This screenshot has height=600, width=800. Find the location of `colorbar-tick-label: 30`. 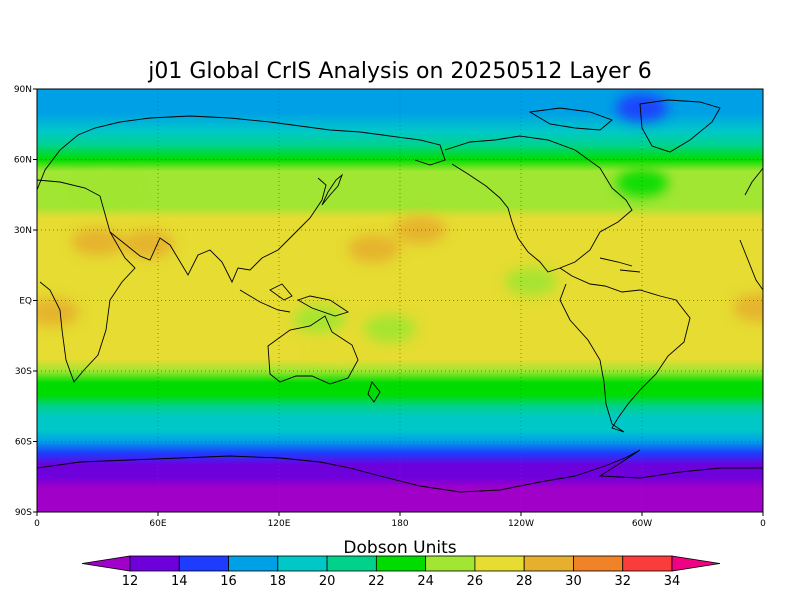

colorbar-tick-label: 30 is located at coordinates (573, 581).